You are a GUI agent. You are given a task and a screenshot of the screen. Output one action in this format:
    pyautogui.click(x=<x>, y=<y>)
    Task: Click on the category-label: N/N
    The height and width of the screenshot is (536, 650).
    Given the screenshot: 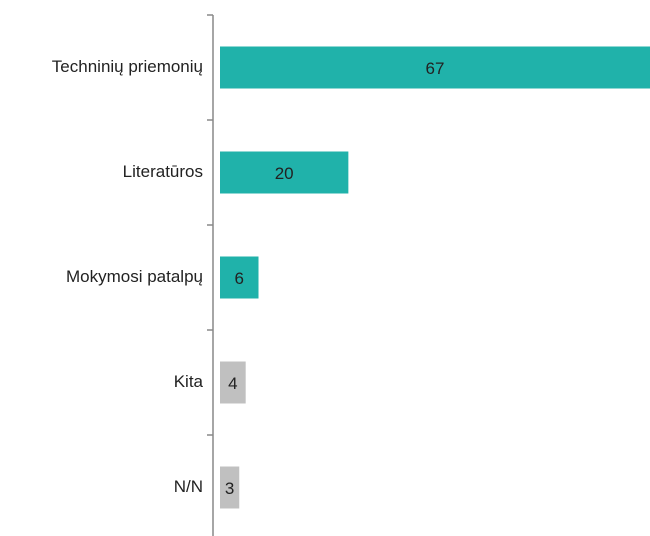 What is the action you would take?
    pyautogui.click(x=188, y=486)
    